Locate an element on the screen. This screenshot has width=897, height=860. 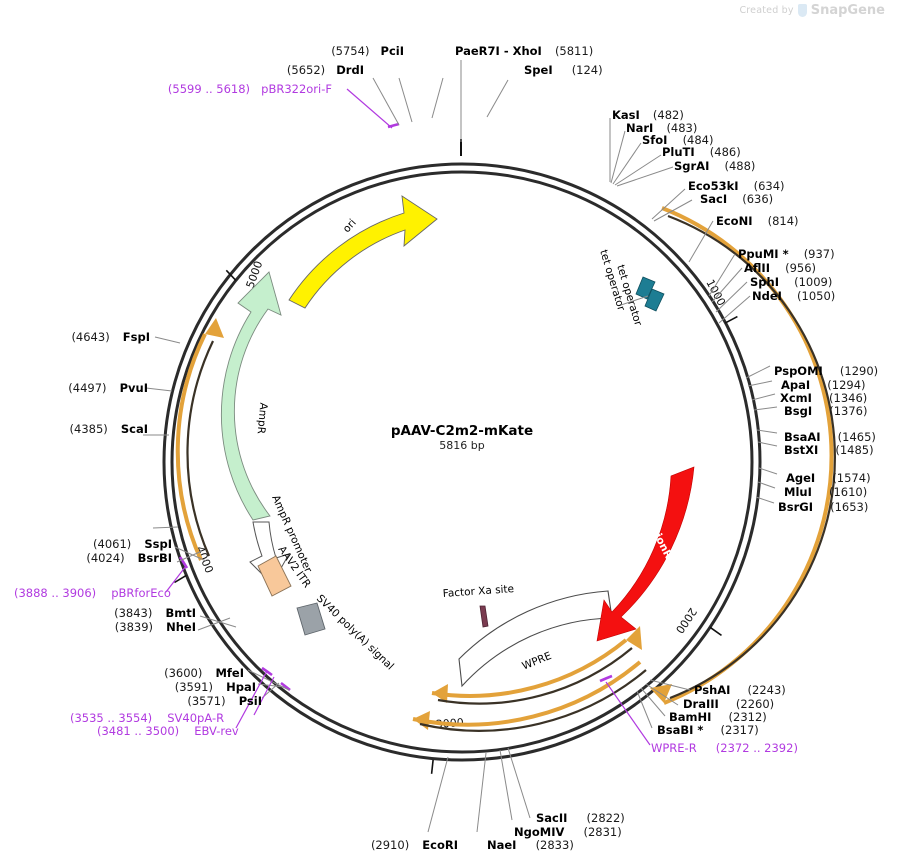
enzyme-pos-aflii: (956) is located at coordinates (800, 268).